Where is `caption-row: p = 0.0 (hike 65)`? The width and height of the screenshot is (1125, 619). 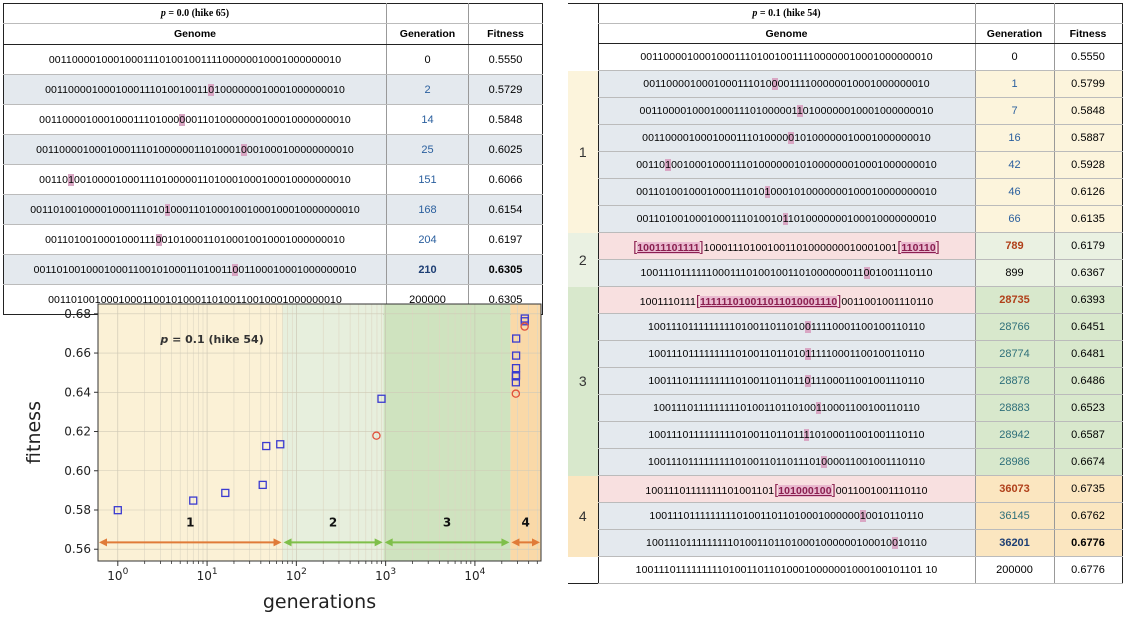 caption-row: p = 0.0 (hike 65) is located at coordinates (273, 13).